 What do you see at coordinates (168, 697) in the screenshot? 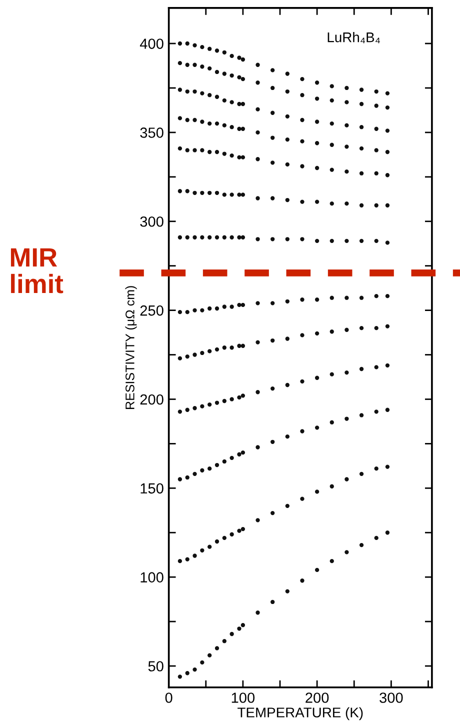
I see `x-tick-label: 0` at bounding box center [168, 697].